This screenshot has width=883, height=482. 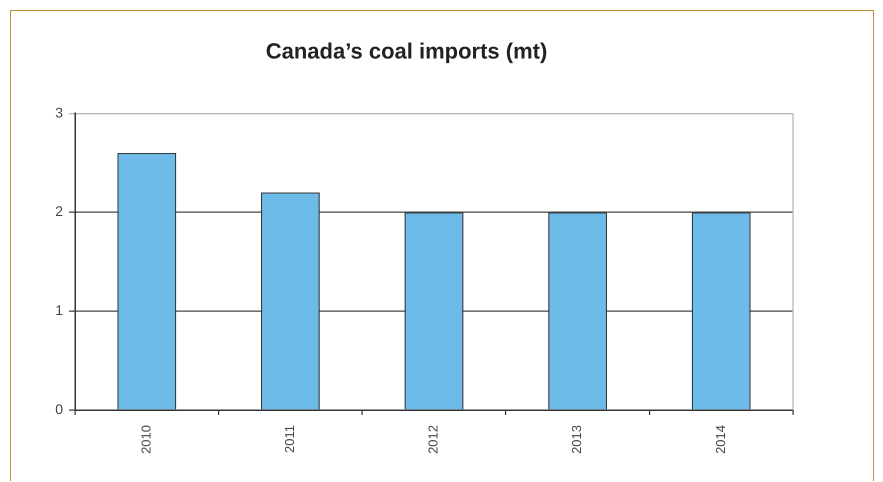 I want to click on x-tick-label: 2014, so click(x=720, y=439).